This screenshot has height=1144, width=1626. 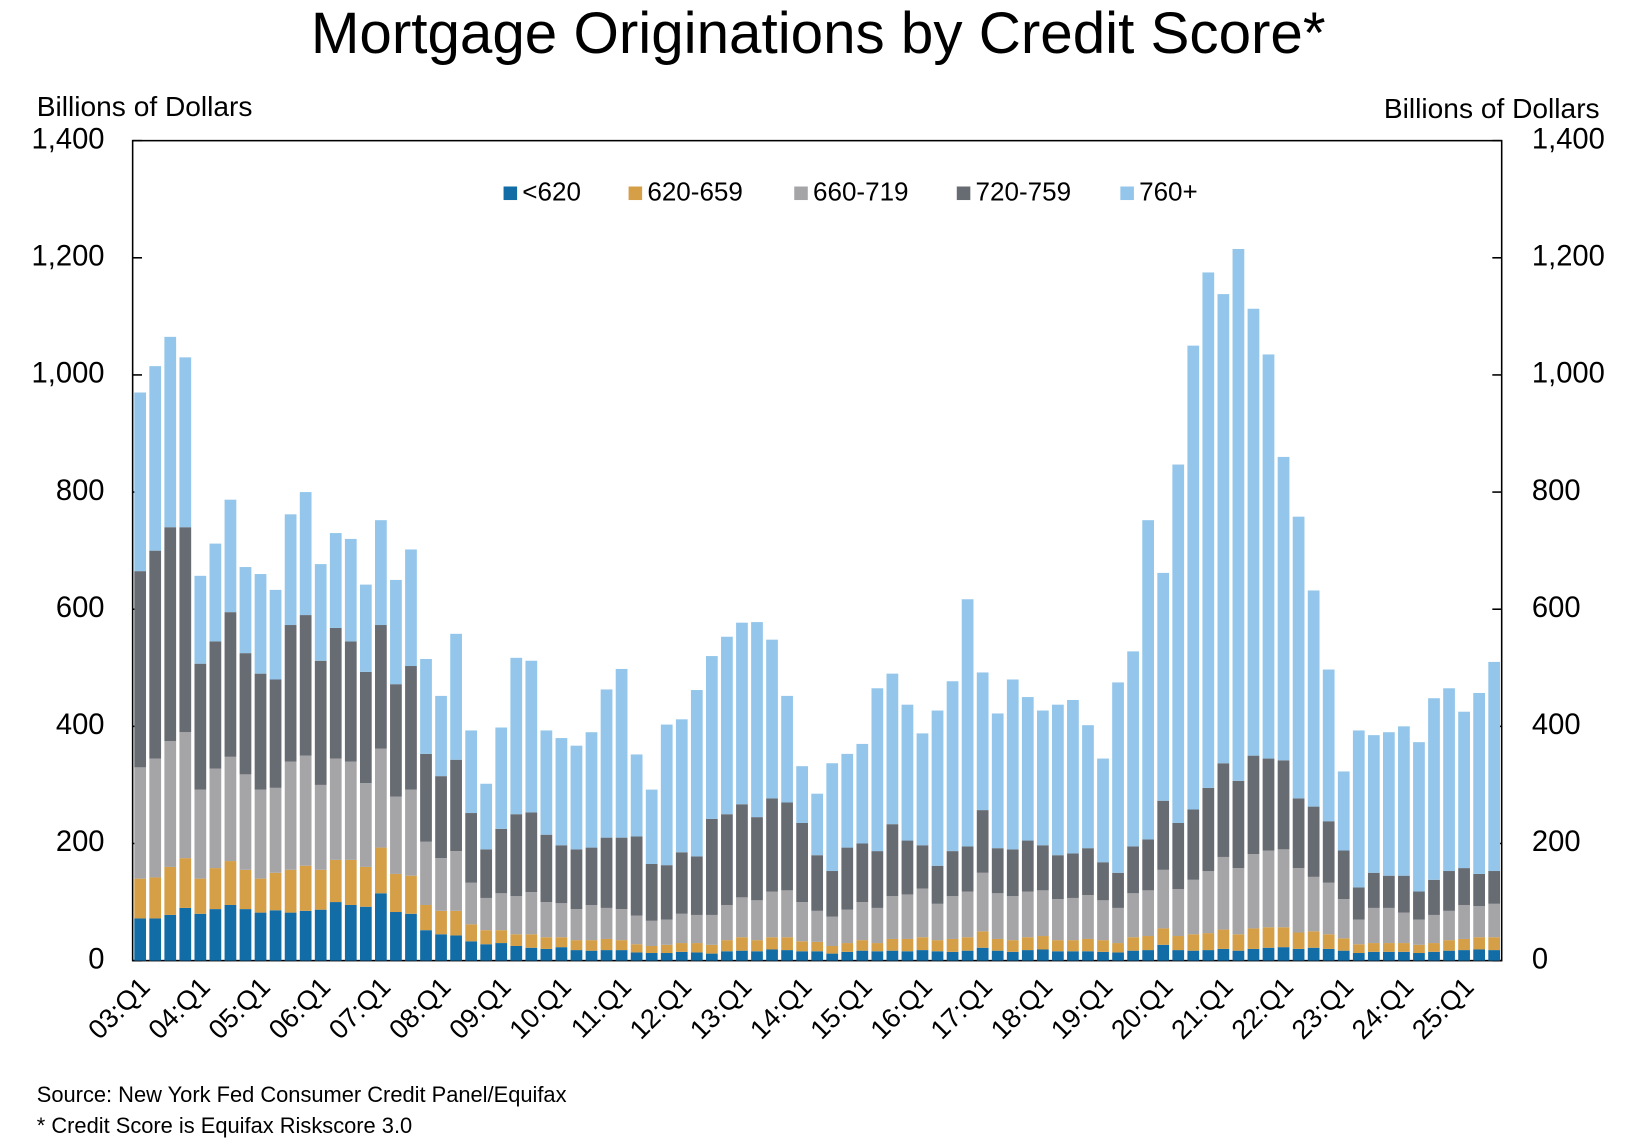 I want to click on legend-swatch, so click(x=963, y=193).